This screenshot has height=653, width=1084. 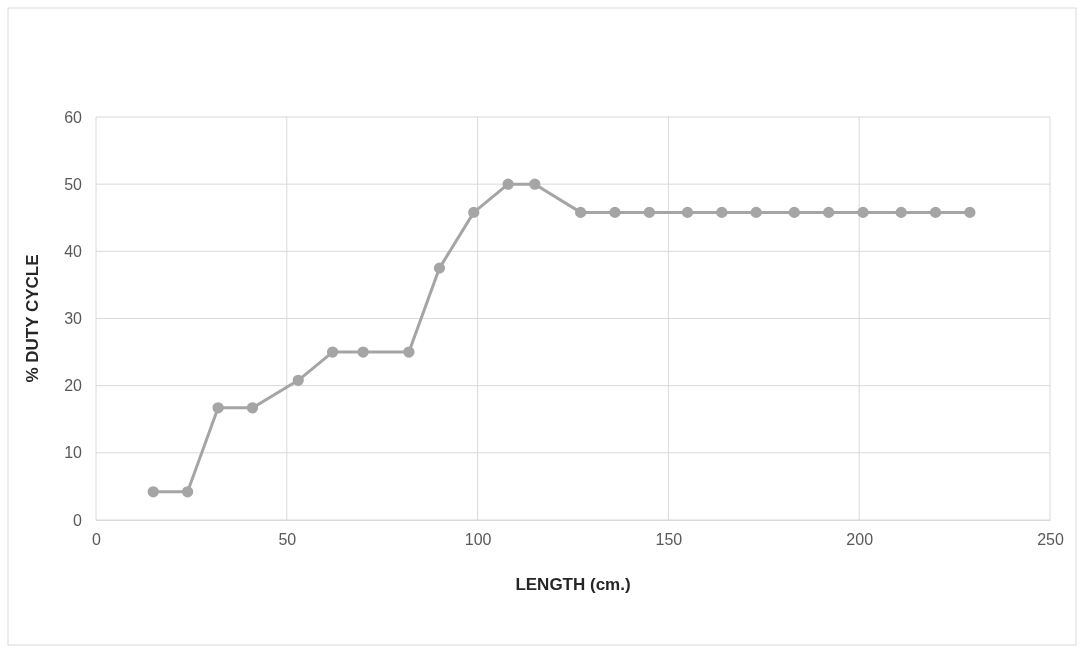 I want to click on y-tick-label: 10, so click(x=73, y=453).